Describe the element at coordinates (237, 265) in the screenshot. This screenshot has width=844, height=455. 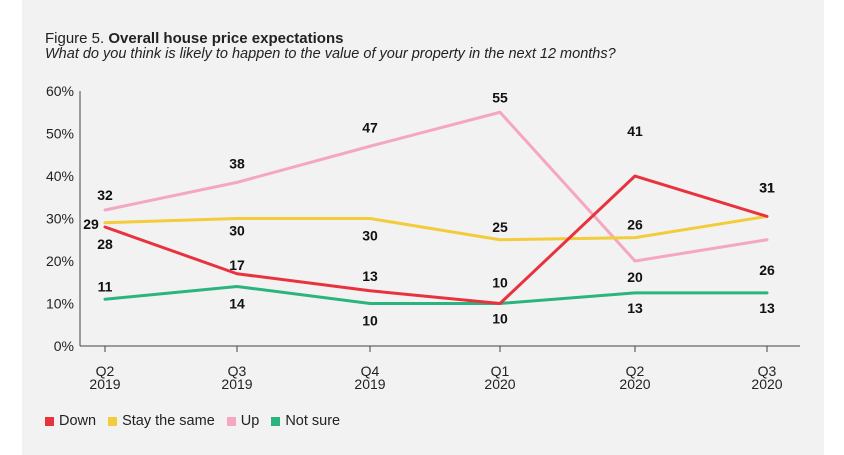
I see `data-label: 17` at that location.